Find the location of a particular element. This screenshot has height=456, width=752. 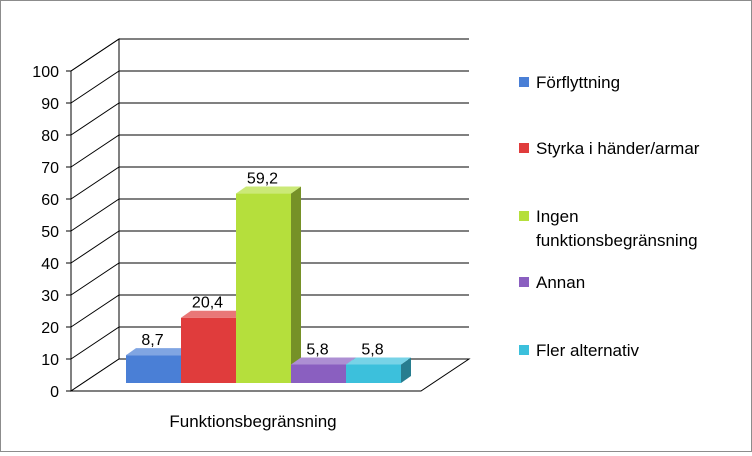

data-label: 8,7 is located at coordinates (152, 340).